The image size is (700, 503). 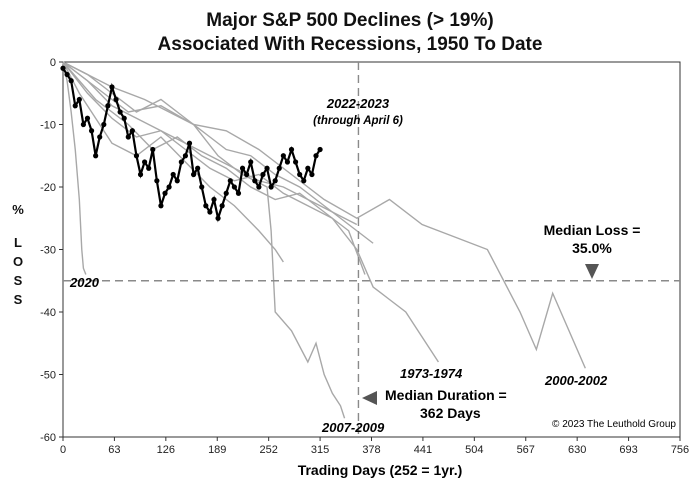 I want to click on label-2000-2002: 2000-2002, so click(x=576, y=380).